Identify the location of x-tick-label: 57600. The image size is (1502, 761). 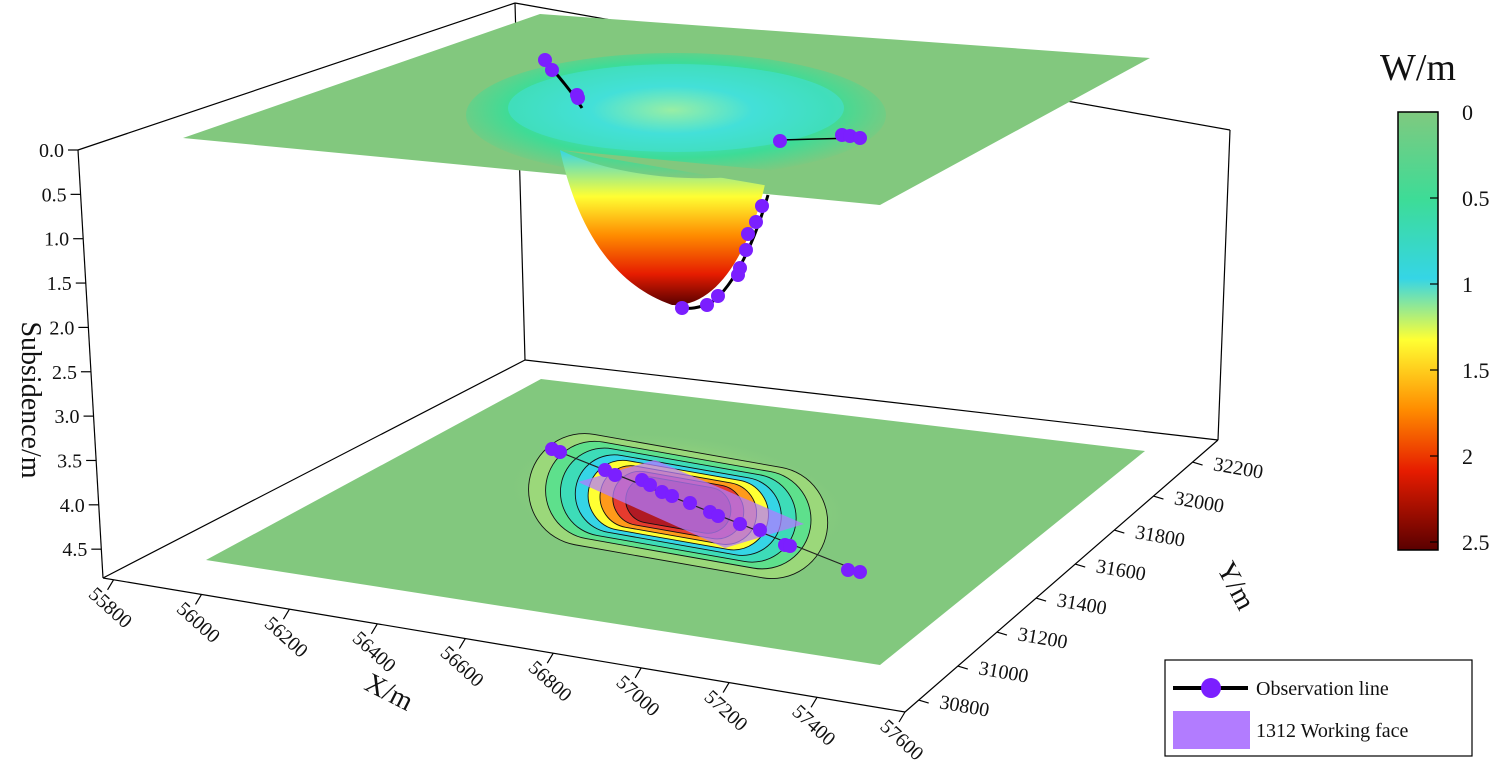
(902, 738).